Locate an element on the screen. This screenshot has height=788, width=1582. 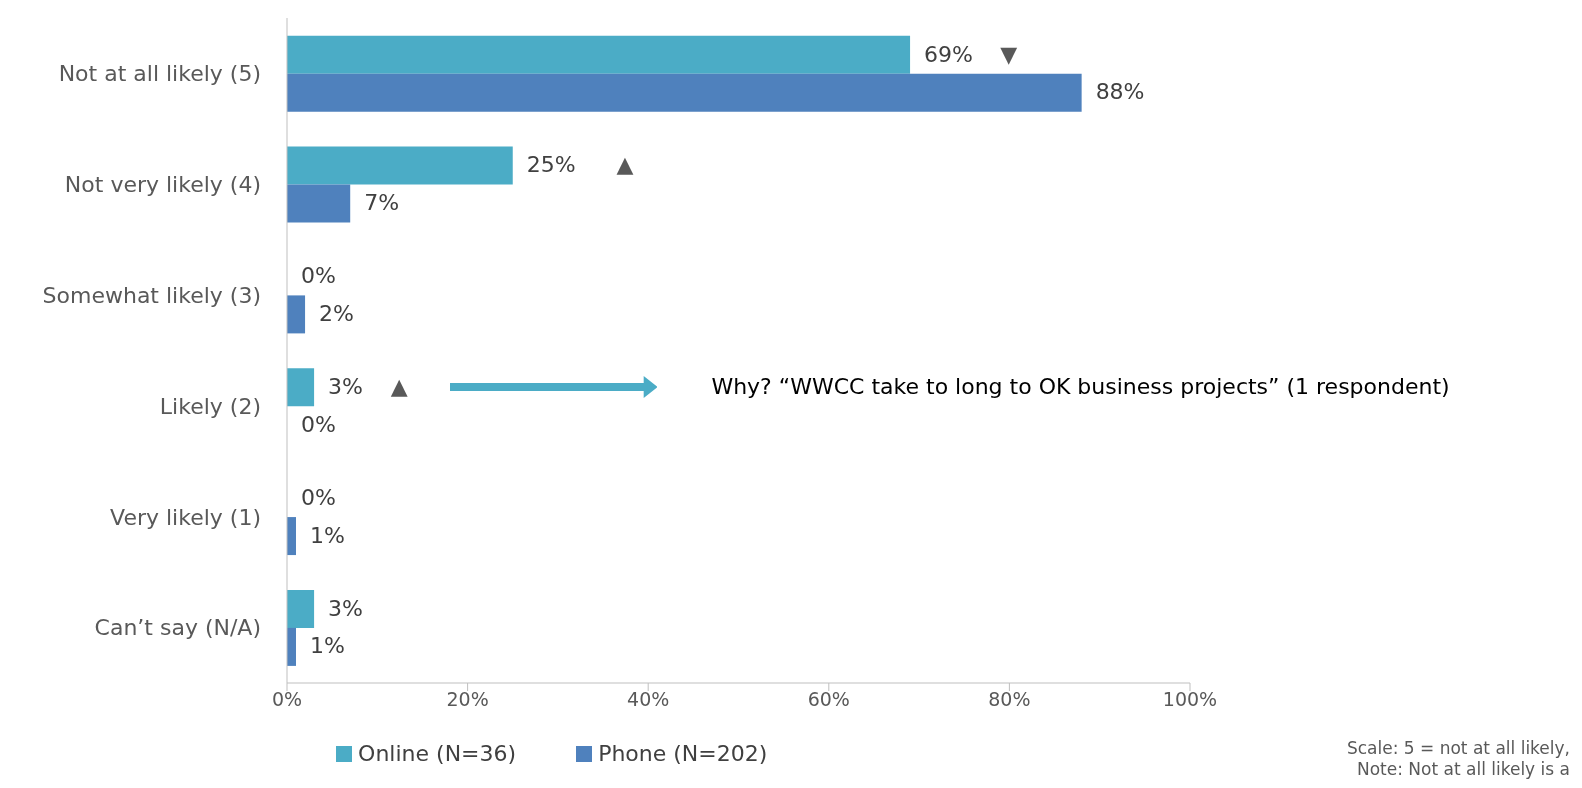
y-tick-label: Can’t say (N/A) is located at coordinates (177, 628).